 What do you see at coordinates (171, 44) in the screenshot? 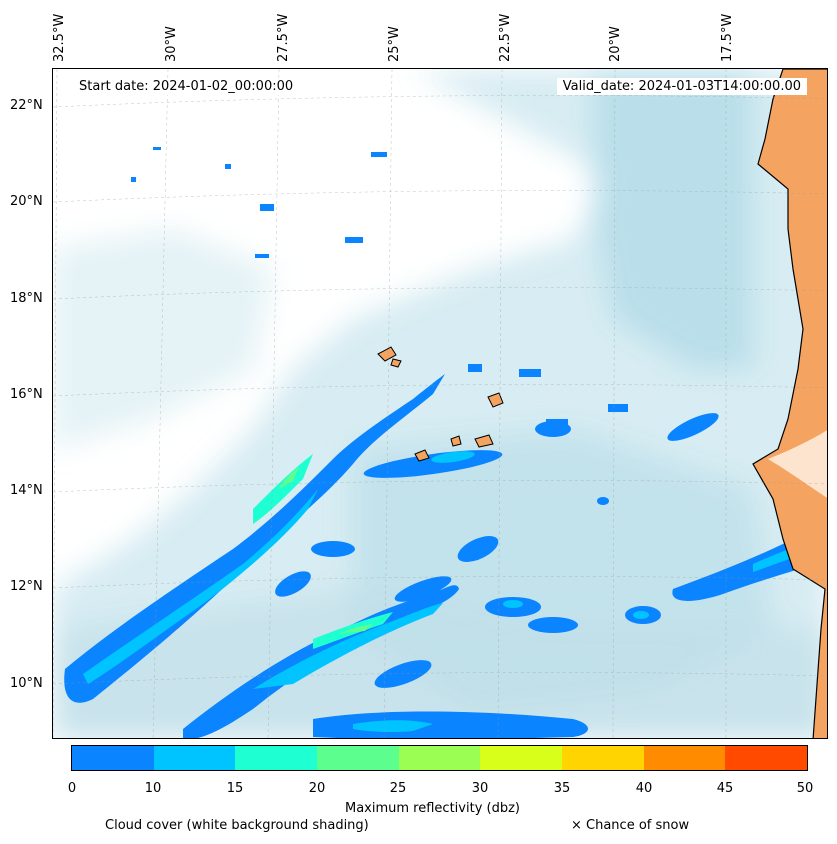
I see `lon-label-30w: 30°W` at bounding box center [171, 44].